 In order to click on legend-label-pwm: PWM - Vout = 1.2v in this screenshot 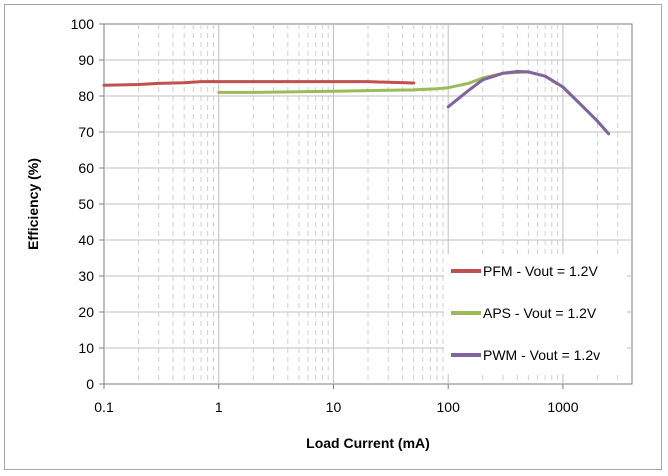, I will do `click(541, 355)`.